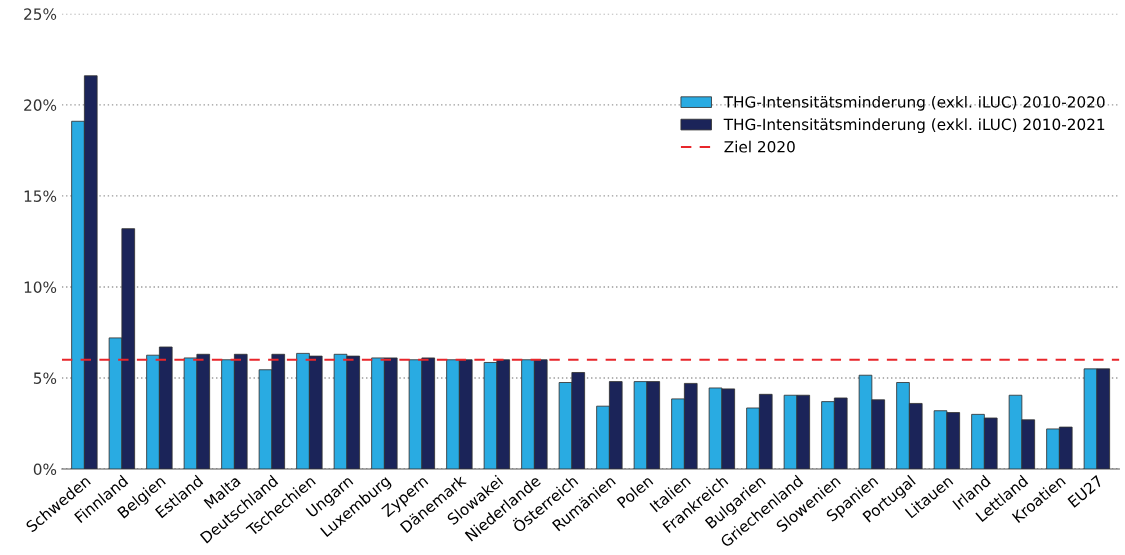 This screenshot has width=1125, height=555. What do you see at coordinates (40, 105) in the screenshot?
I see `y-tick-label: 20%` at bounding box center [40, 105].